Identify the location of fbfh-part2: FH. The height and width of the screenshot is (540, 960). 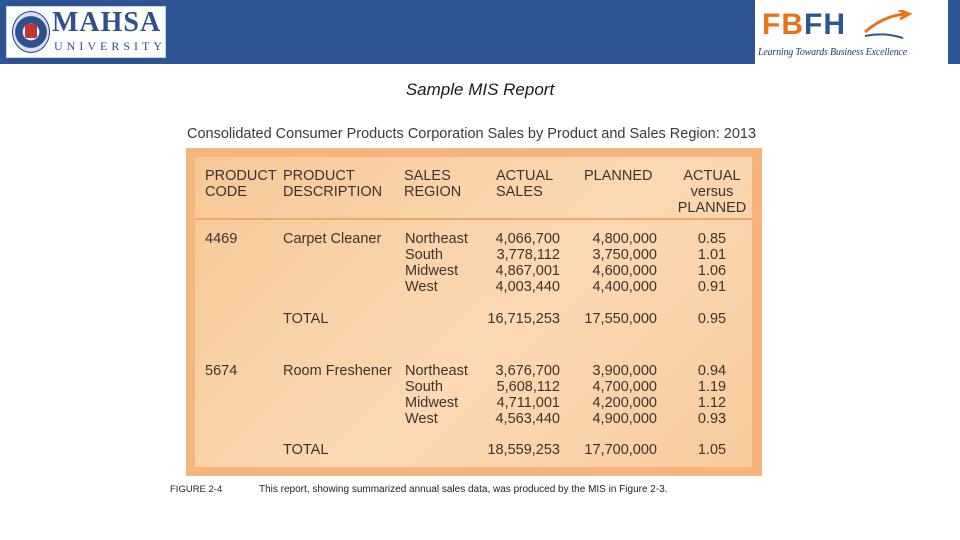
(825, 24).